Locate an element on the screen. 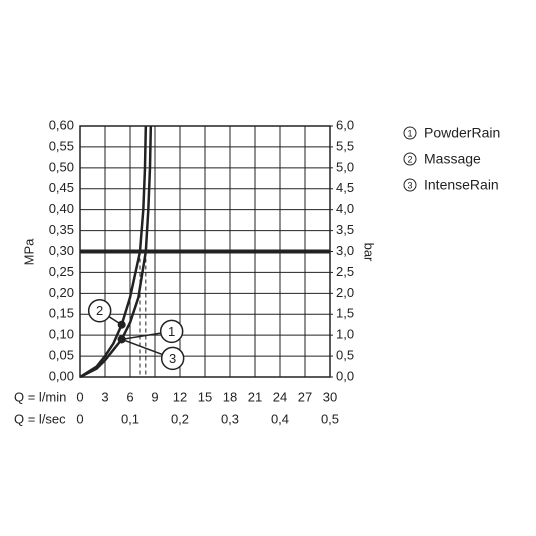 Image resolution: width=536 pixels, height=536 pixels. x-tick-label: 0 is located at coordinates (79, 396).